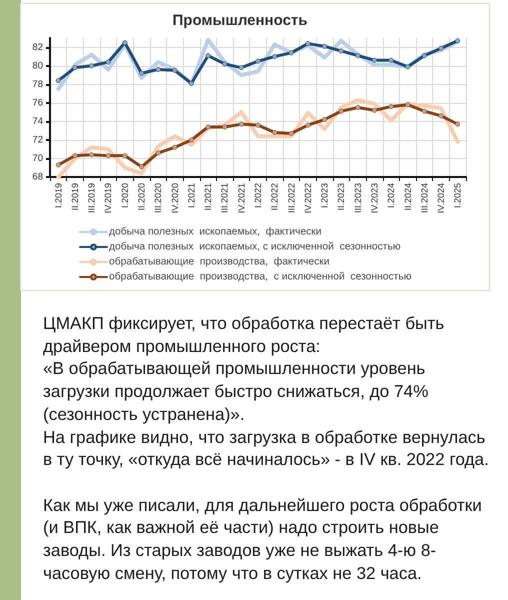 The width and height of the screenshot is (508, 600). Describe the element at coordinates (374, 198) in the screenshot. I see `x-tick-label: IV.2023` at that location.